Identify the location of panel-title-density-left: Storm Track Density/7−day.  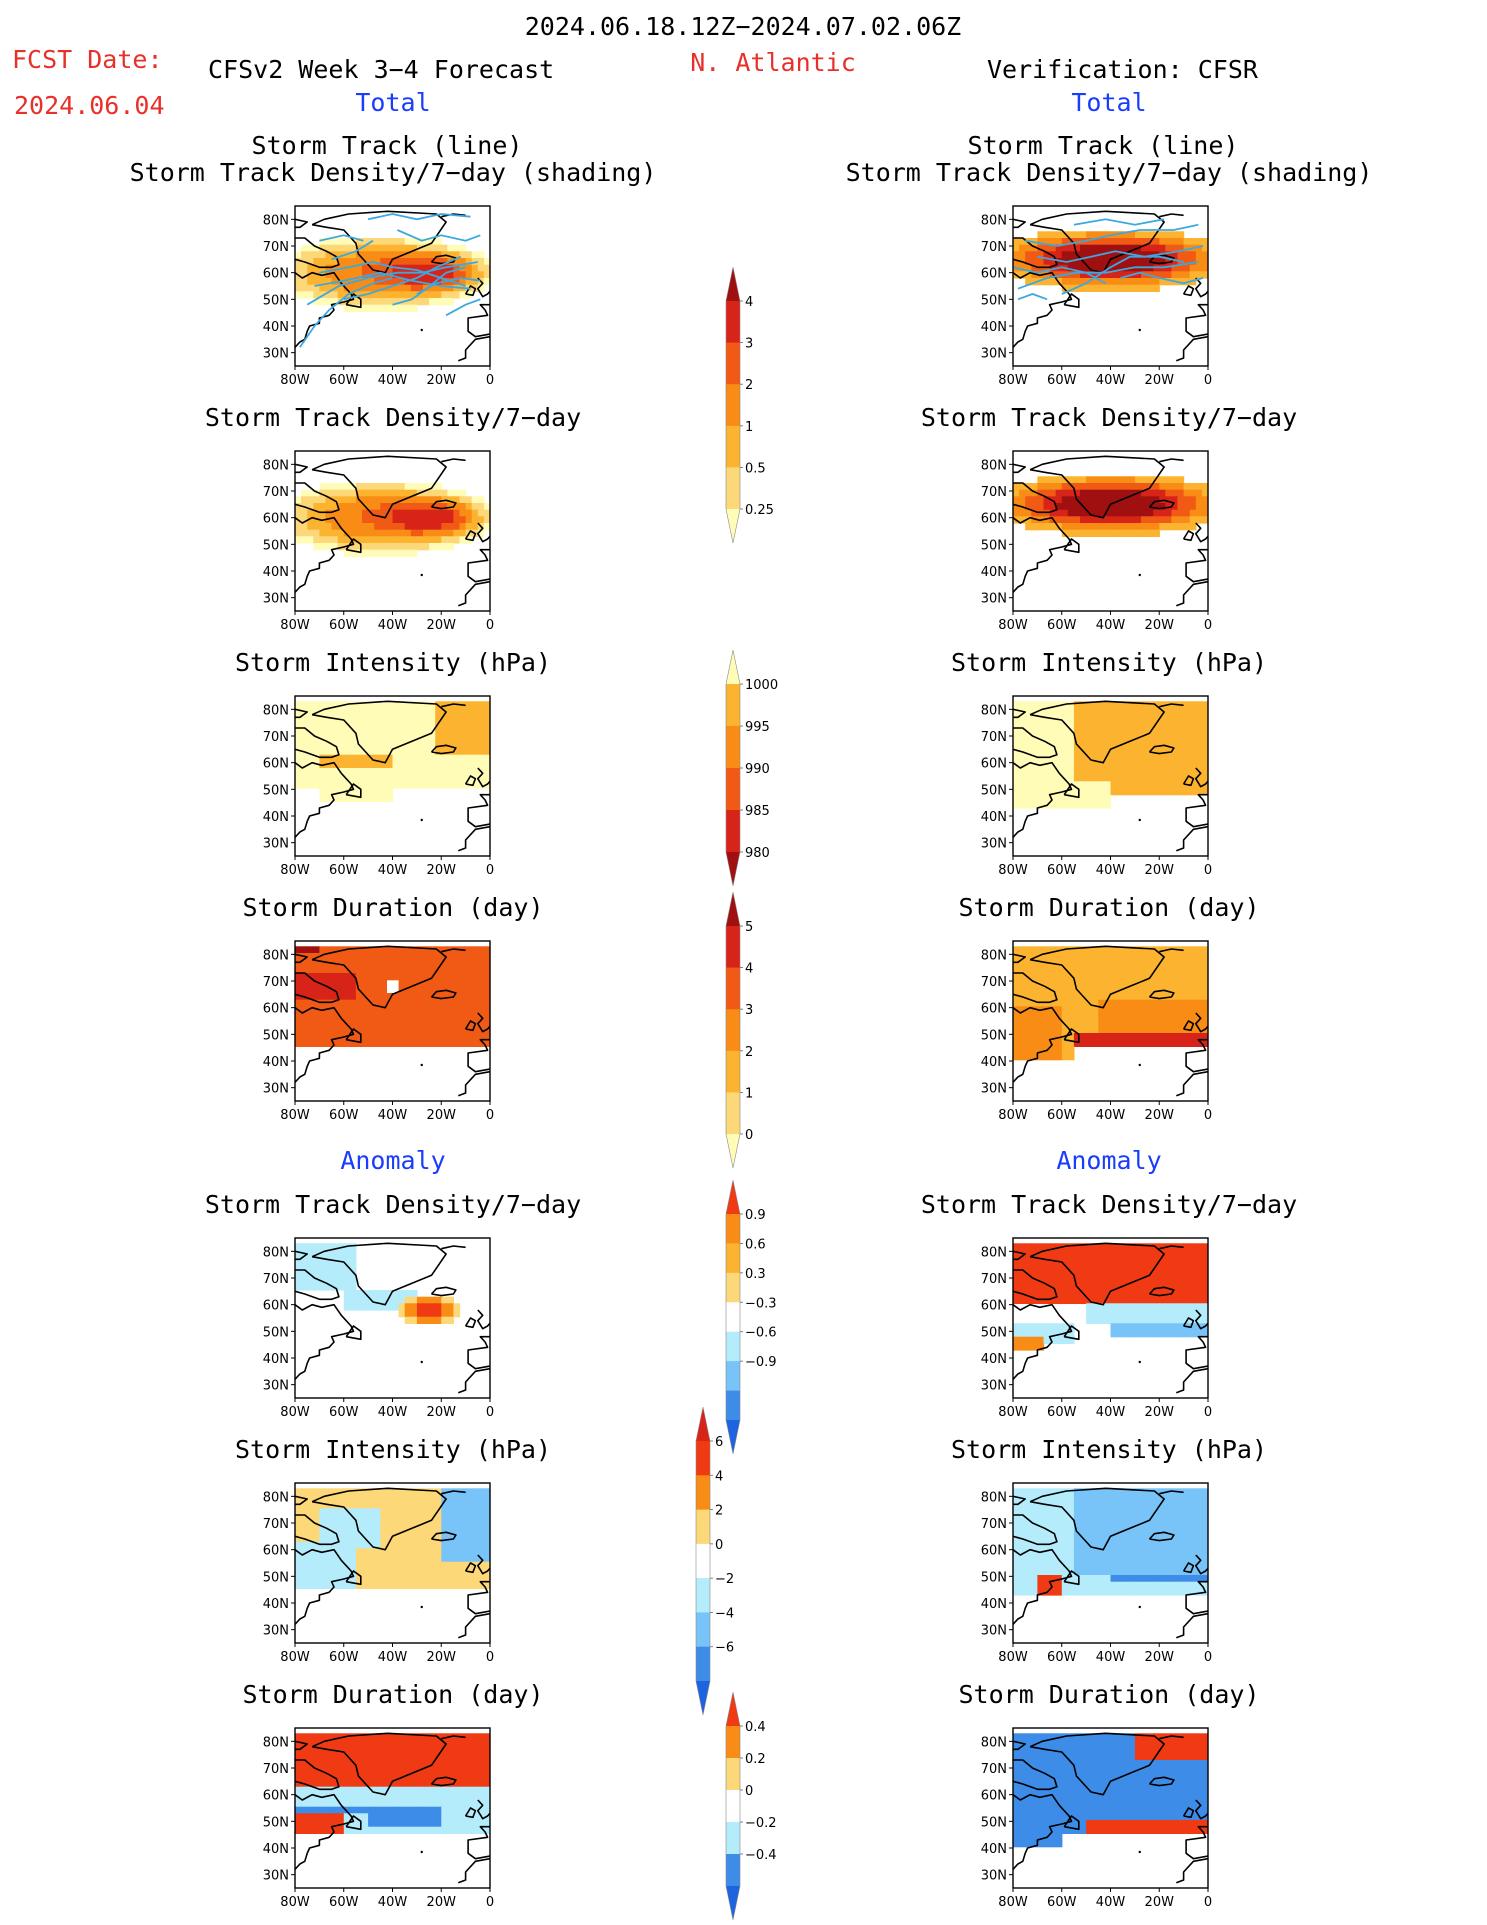
(393, 417).